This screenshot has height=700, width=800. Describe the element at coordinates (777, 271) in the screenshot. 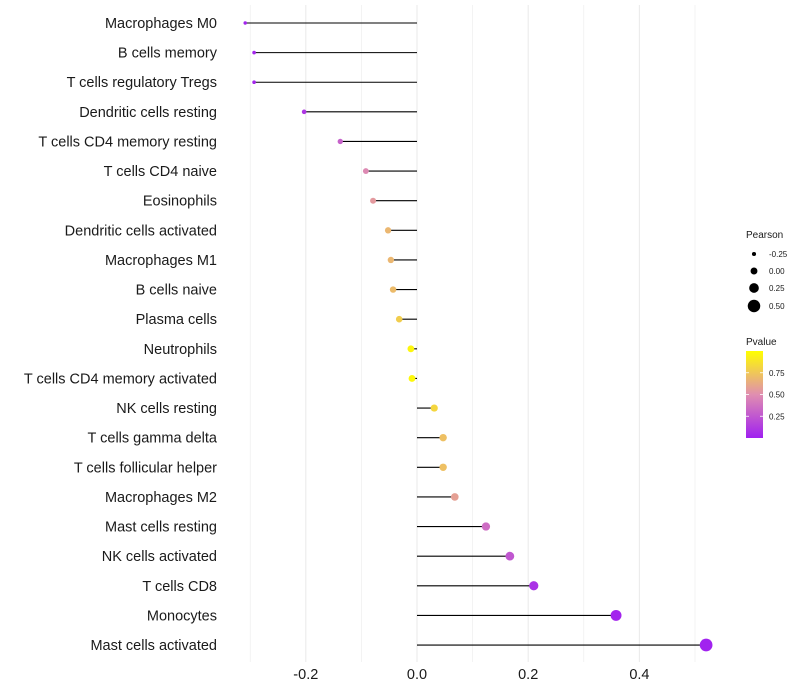

I see `legend-size-label: 0.00` at that location.